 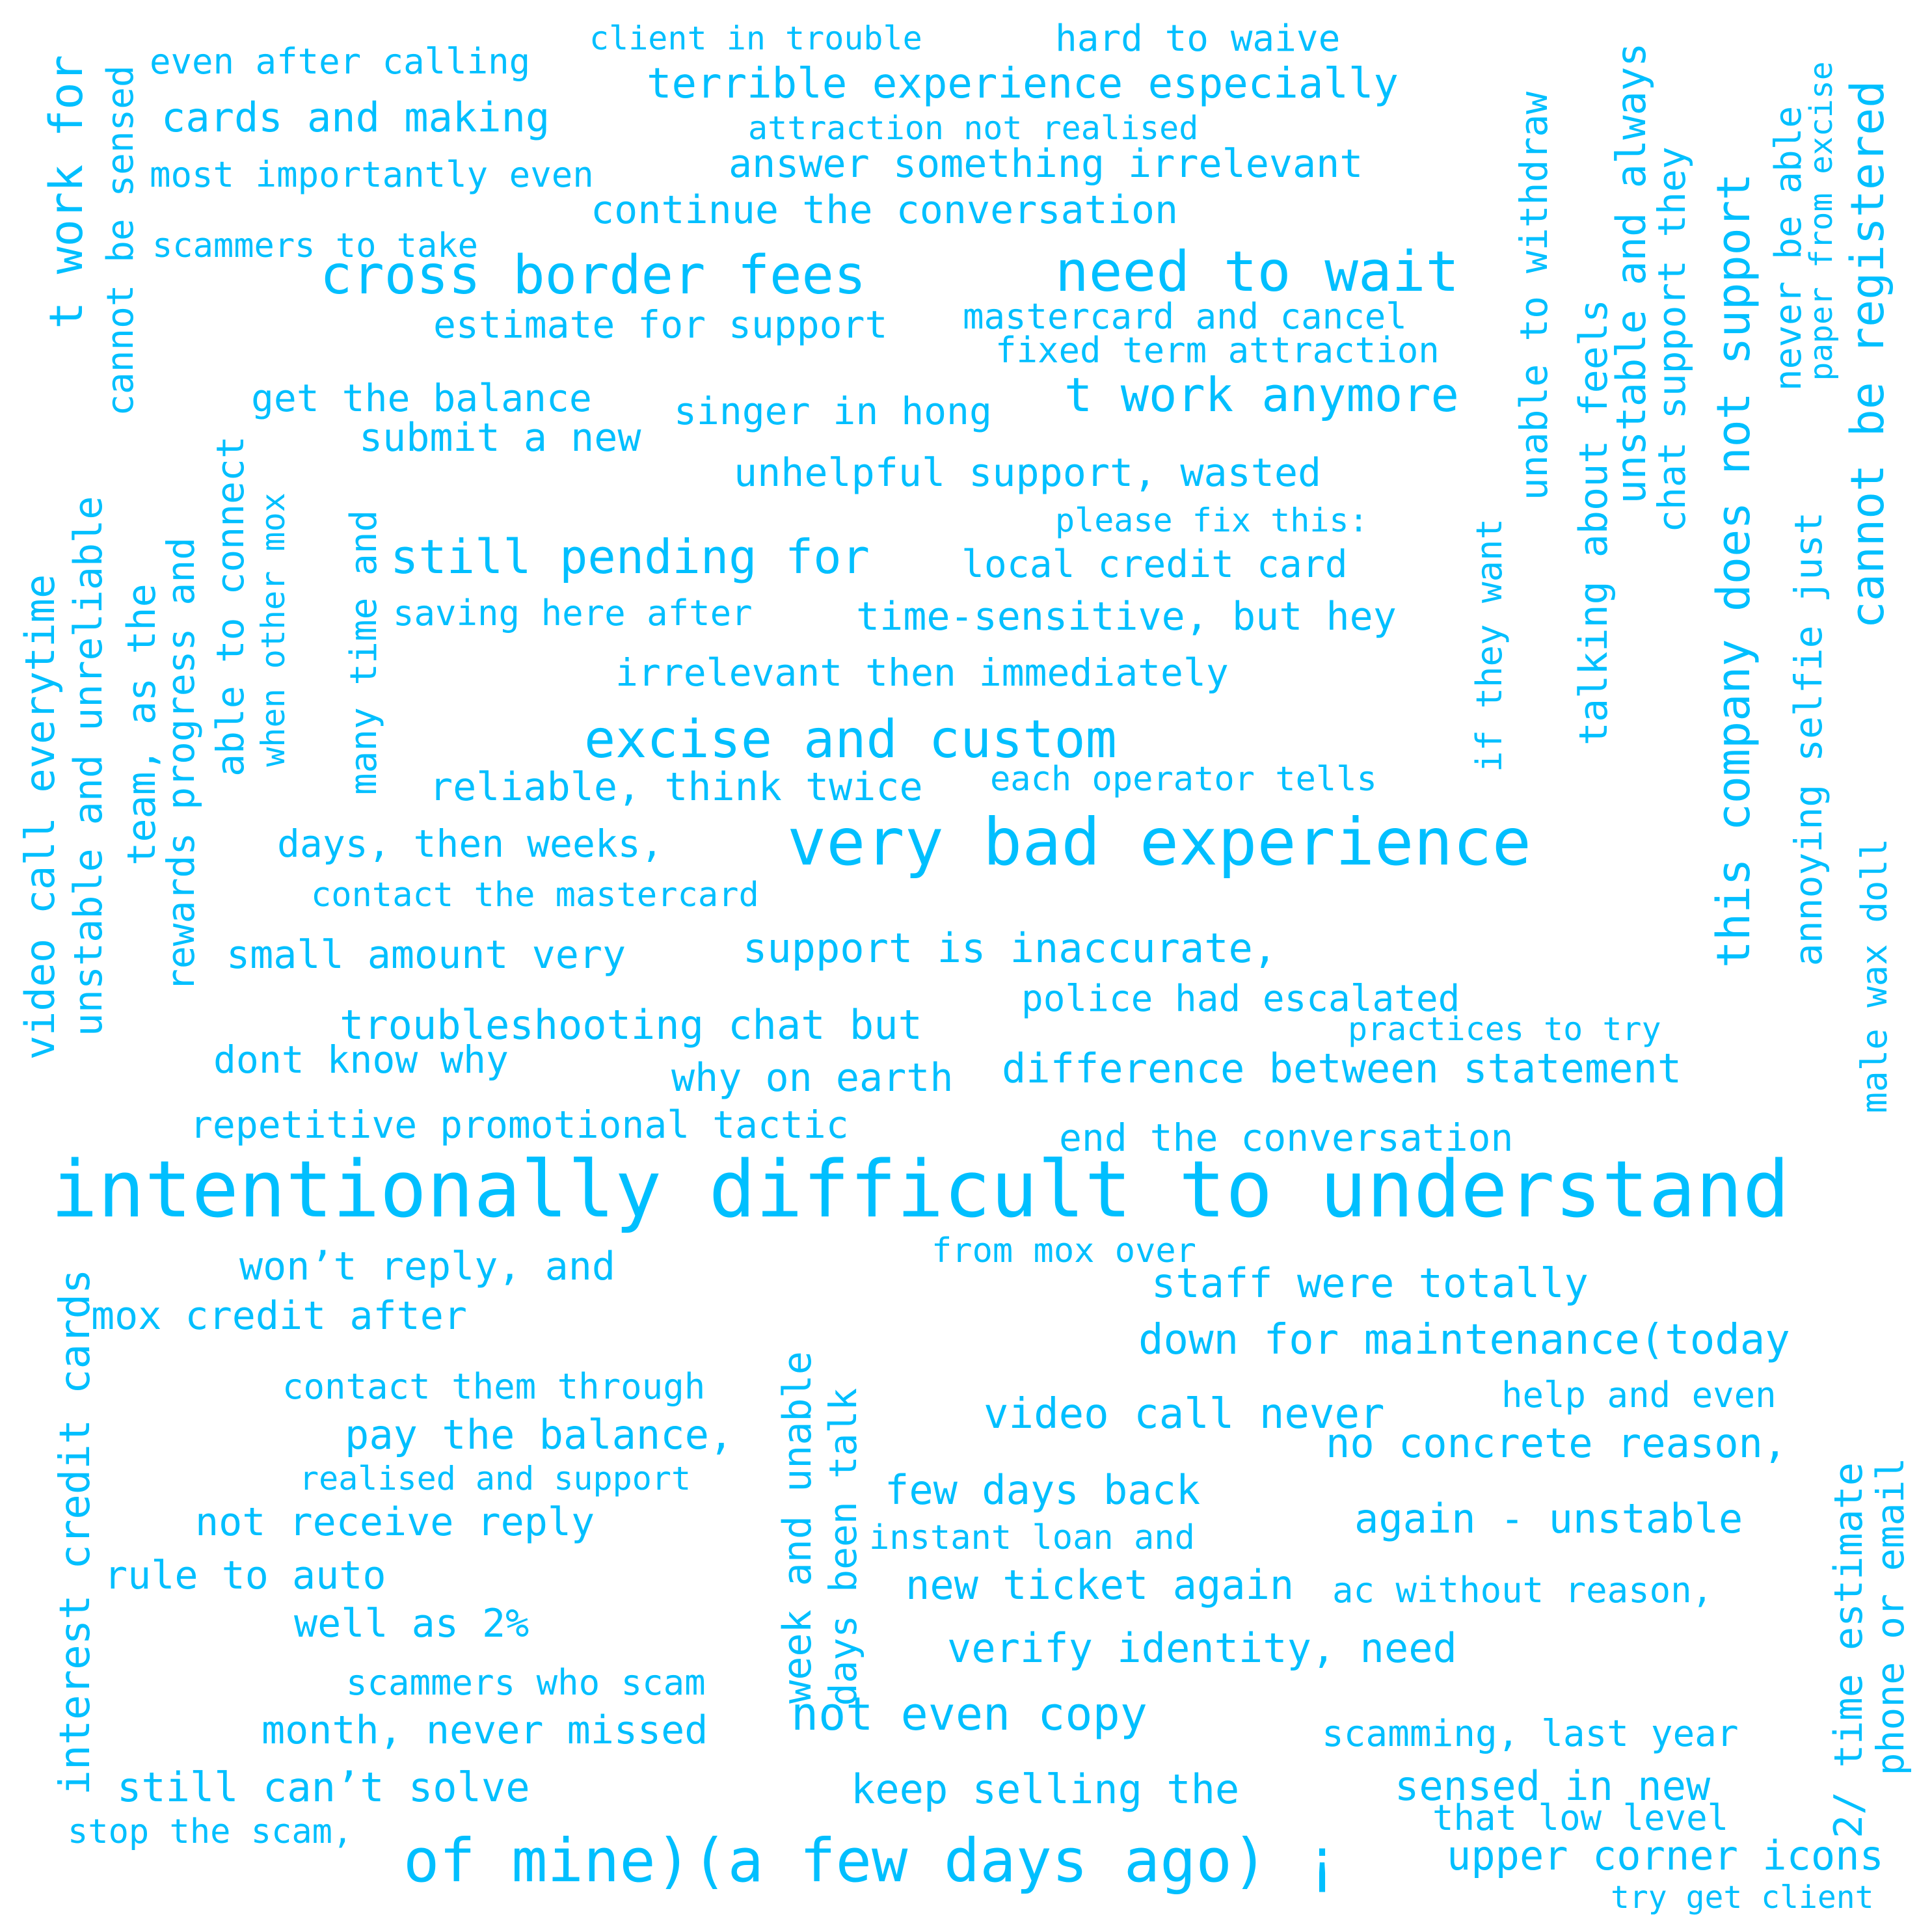 I want to click on word: this company does not support, so click(x=1734, y=570).